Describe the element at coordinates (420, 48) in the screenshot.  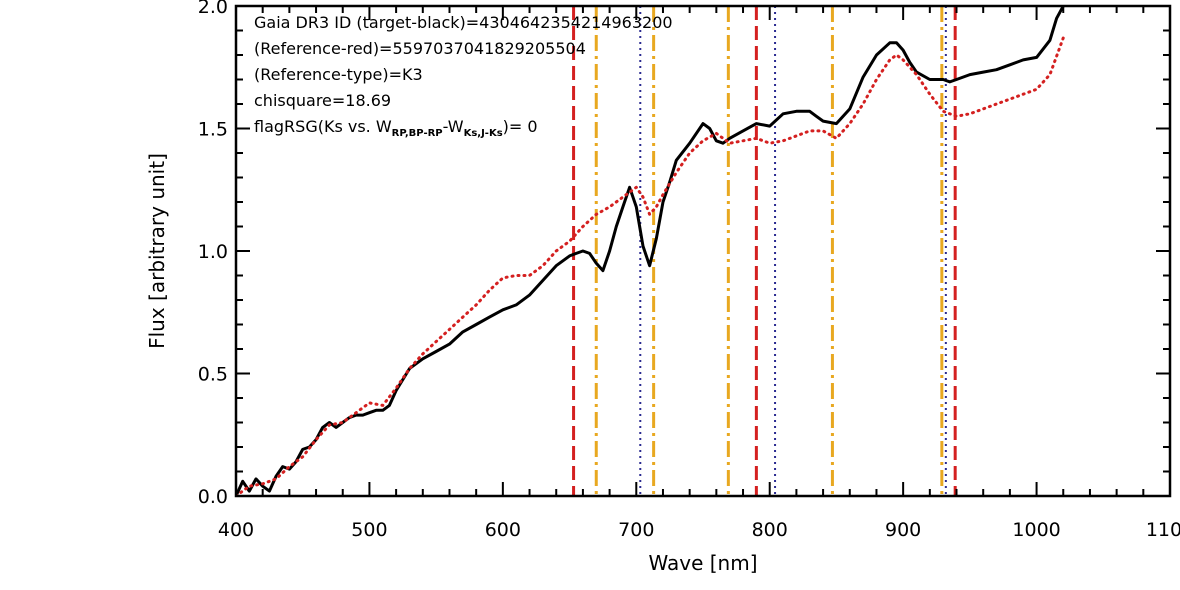
I see `annotation-reference-id: (Reference-red)=5597037041829205504` at that location.